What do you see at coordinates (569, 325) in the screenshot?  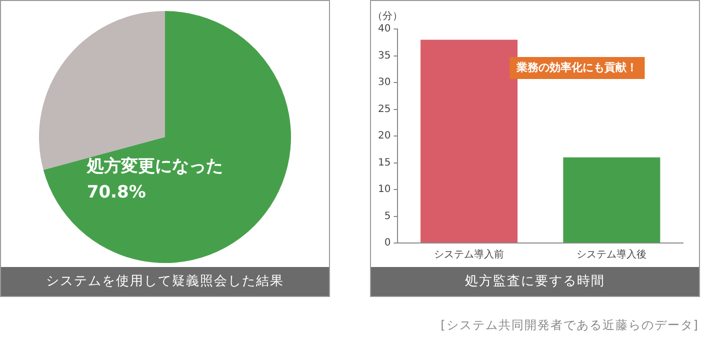 I see `text: [システム共同開発者である近藤らのデータ]` at bounding box center [569, 325].